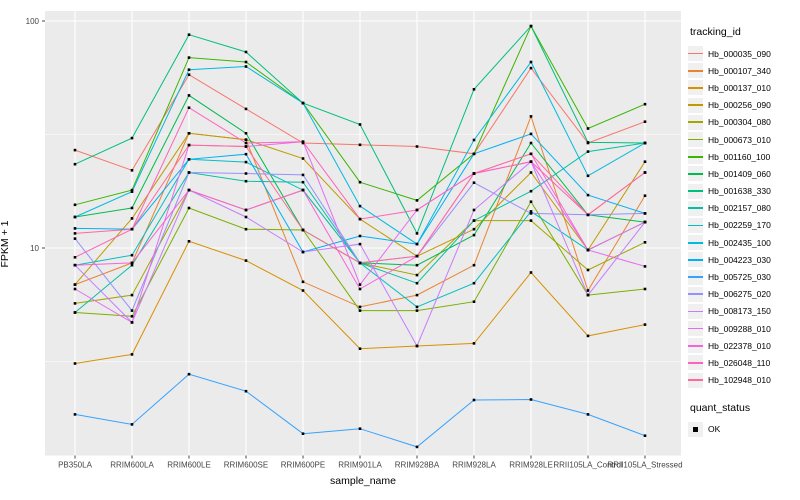 The width and height of the screenshot is (800, 500). I want to click on legend-item-label: Hb_006275_020, so click(739, 294).